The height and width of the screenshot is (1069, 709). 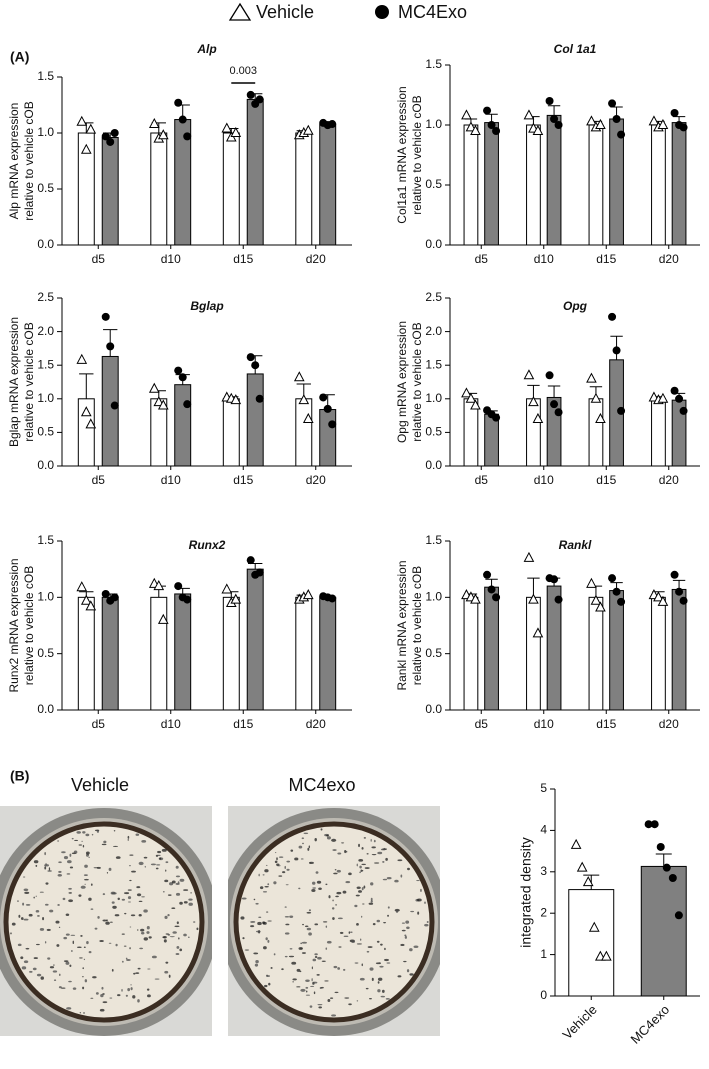 I want to click on y-tick-label: 1.5, so click(x=433, y=364).